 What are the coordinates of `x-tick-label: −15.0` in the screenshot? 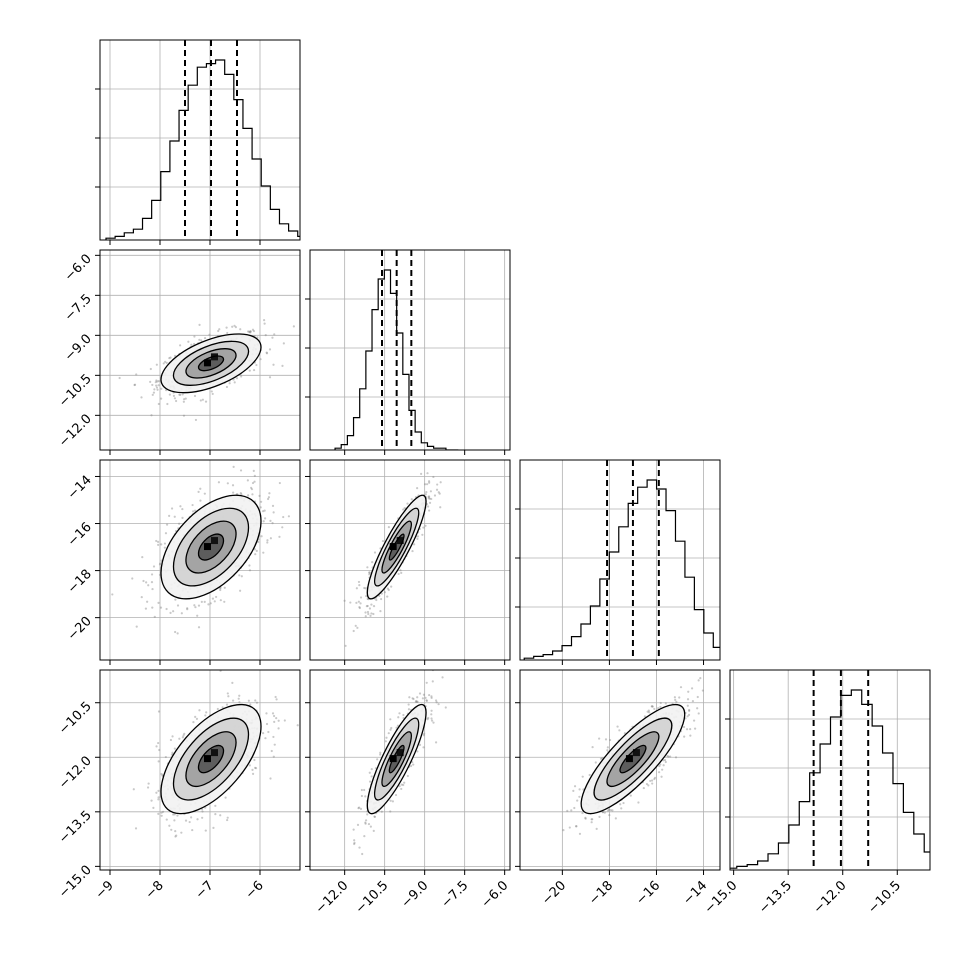 It's located at (721, 897).